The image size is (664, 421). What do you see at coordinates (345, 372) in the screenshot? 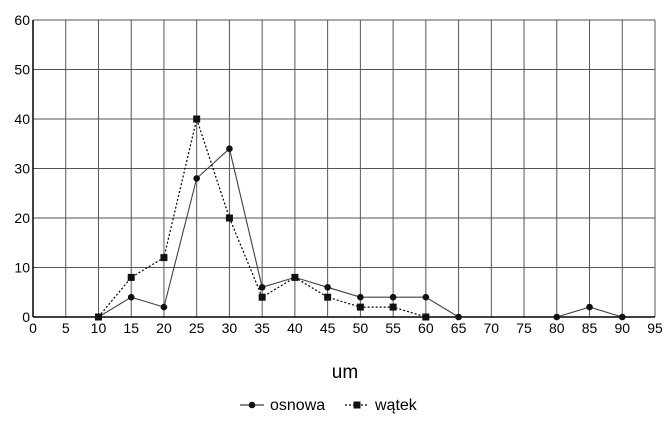
I see `x-axis-title: um` at bounding box center [345, 372].